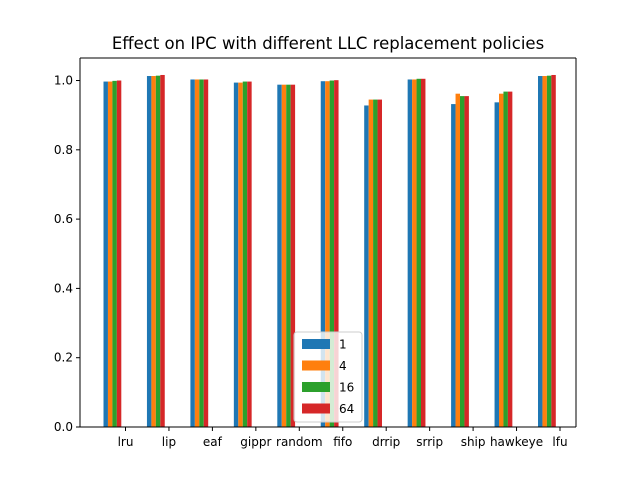  Describe the element at coordinates (63, 219) in the screenshot. I see `y-tick-label: 0.6` at that location.